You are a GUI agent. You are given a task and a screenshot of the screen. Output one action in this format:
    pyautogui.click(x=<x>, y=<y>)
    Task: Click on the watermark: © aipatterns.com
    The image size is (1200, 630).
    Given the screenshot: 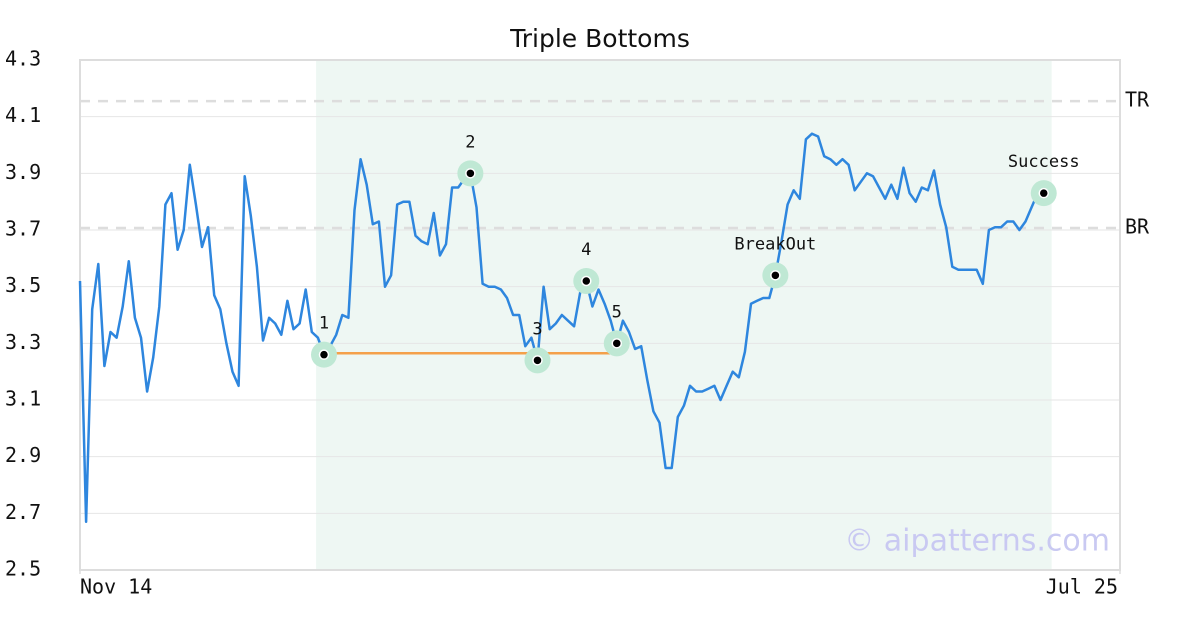 What is the action you would take?
    pyautogui.click(x=977, y=541)
    